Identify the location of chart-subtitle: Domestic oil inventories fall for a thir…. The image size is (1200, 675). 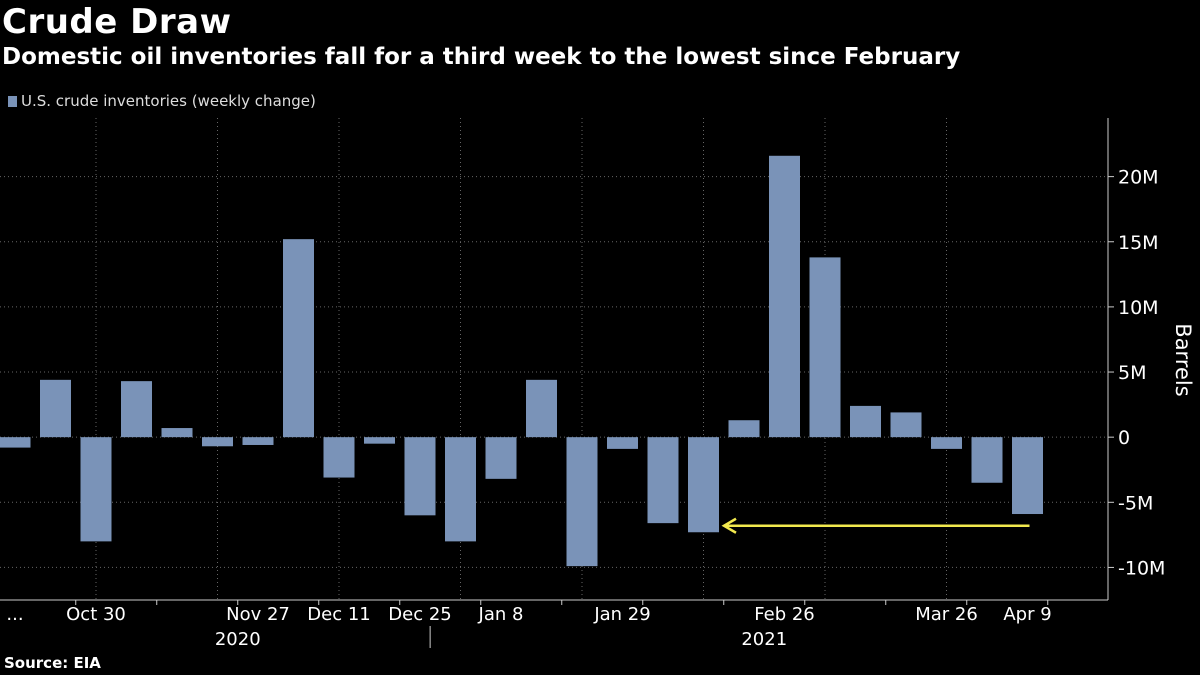
(481, 57).